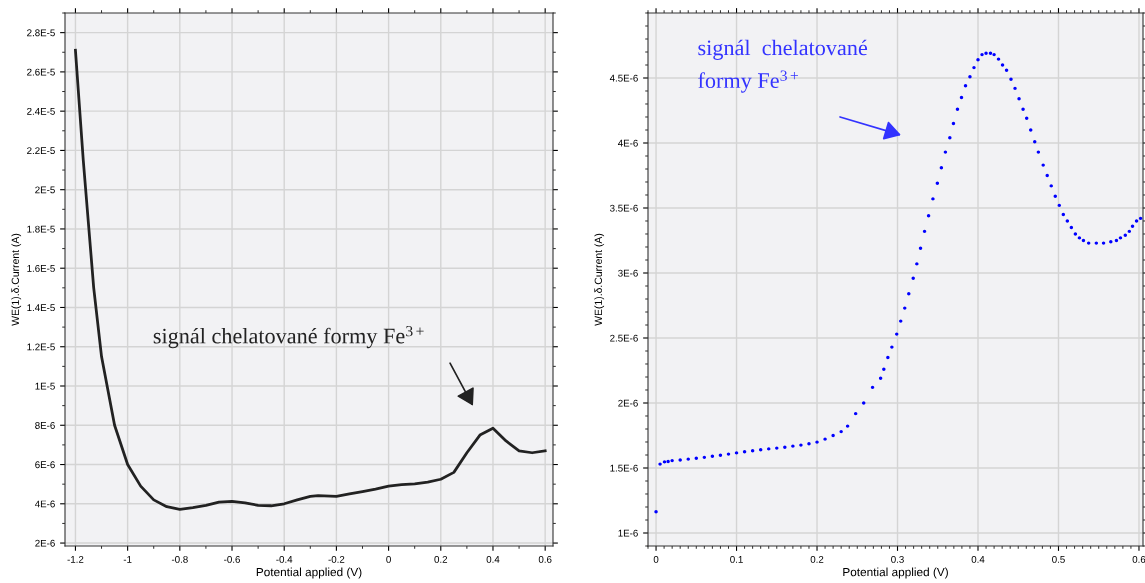 Image resolution: width=1145 pixels, height=583 pixels. What do you see at coordinates (45, 425) in the screenshot?
I see `y-tick-label: 8E-6` at bounding box center [45, 425].